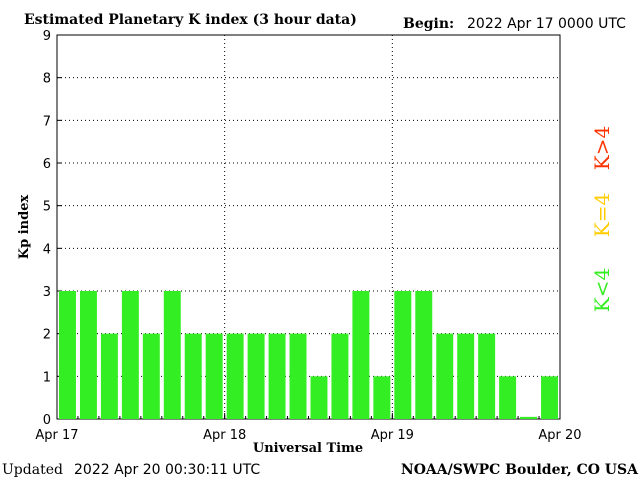  I want to click on source-credit: NOAA/SWPC Boulder, CO USA, so click(520, 470).